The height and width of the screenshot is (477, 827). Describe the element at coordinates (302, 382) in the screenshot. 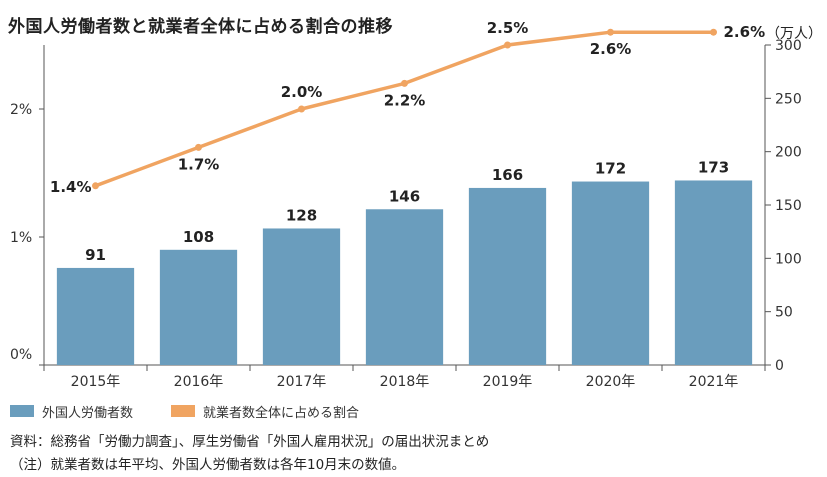

I see `x-tick-label: 2017年` at that location.